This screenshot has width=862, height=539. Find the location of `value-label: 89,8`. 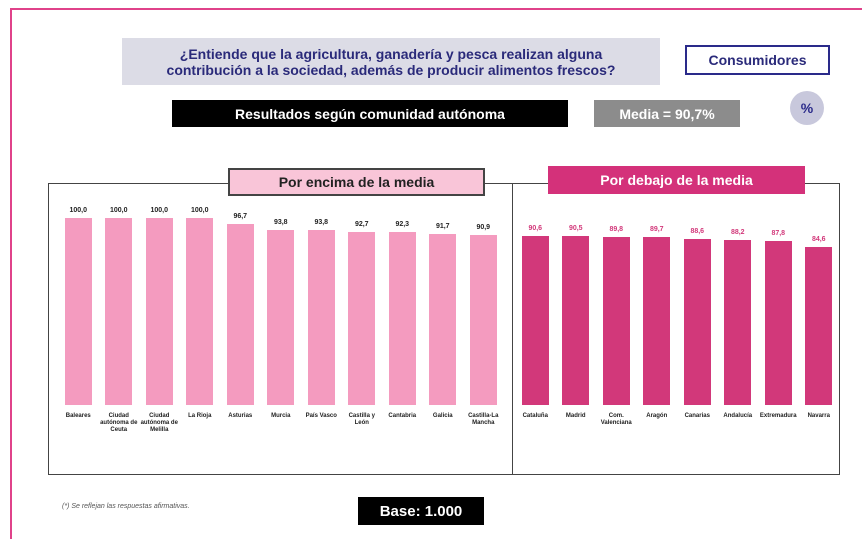

value-label: 89,8 is located at coordinates (616, 230).